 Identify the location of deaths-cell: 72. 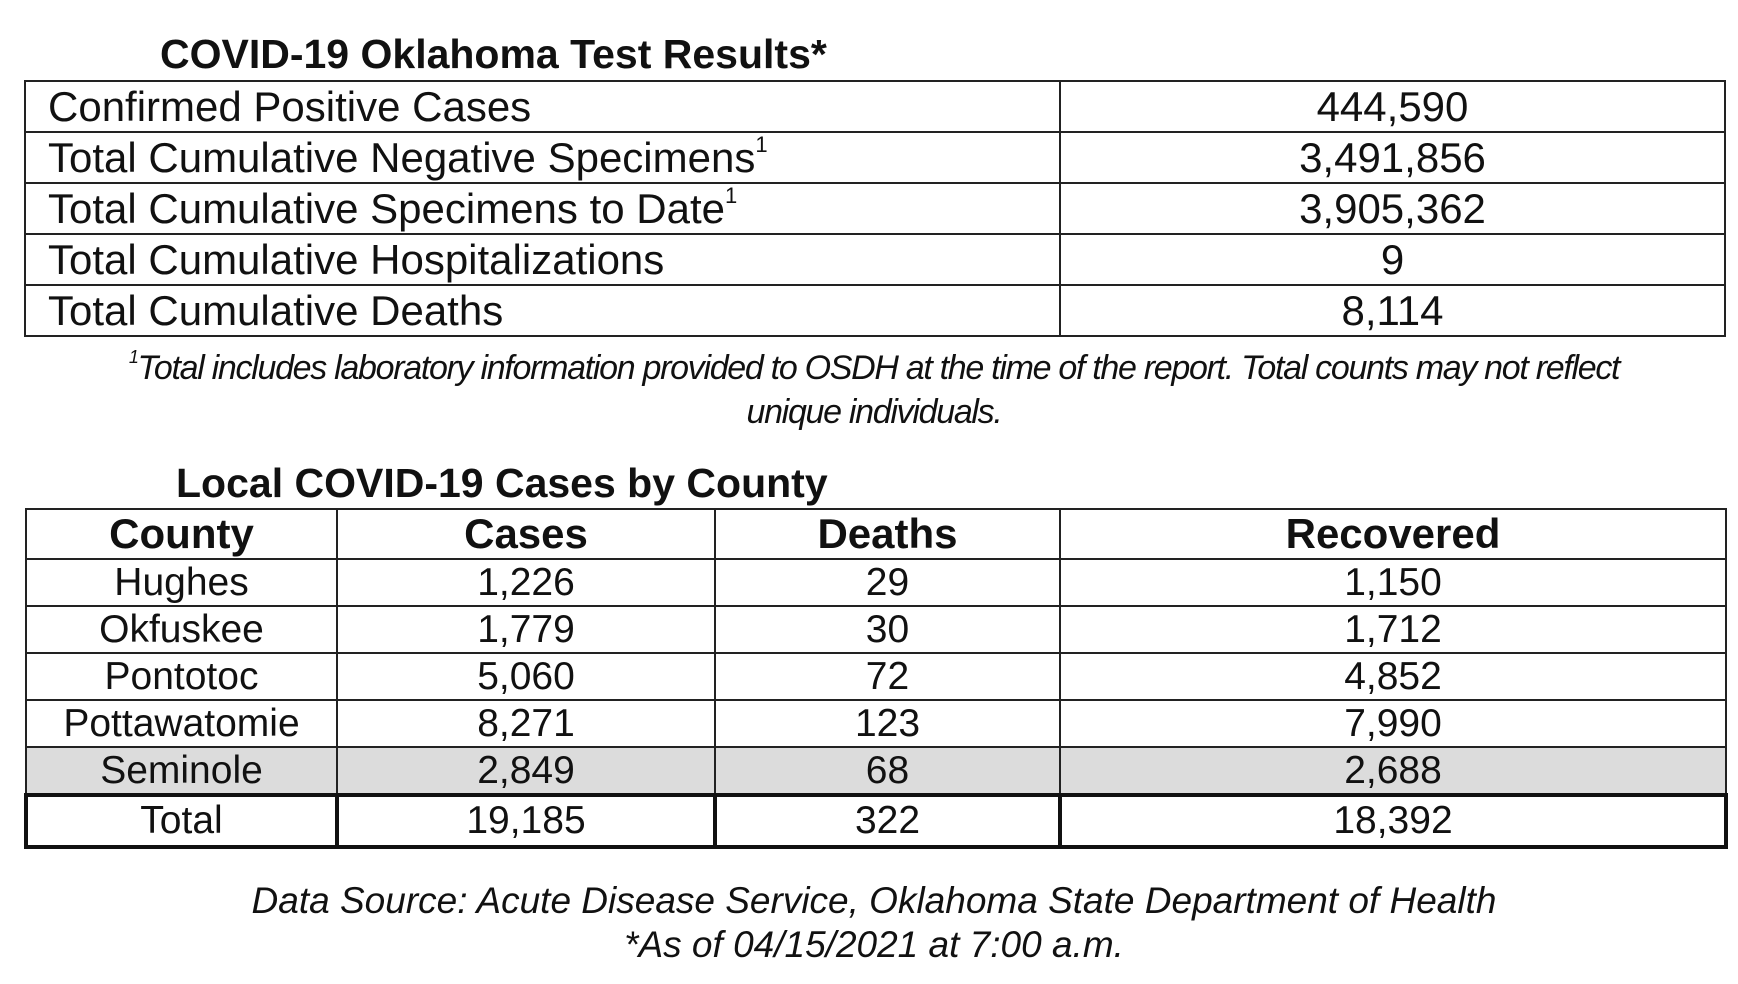
(887, 676).